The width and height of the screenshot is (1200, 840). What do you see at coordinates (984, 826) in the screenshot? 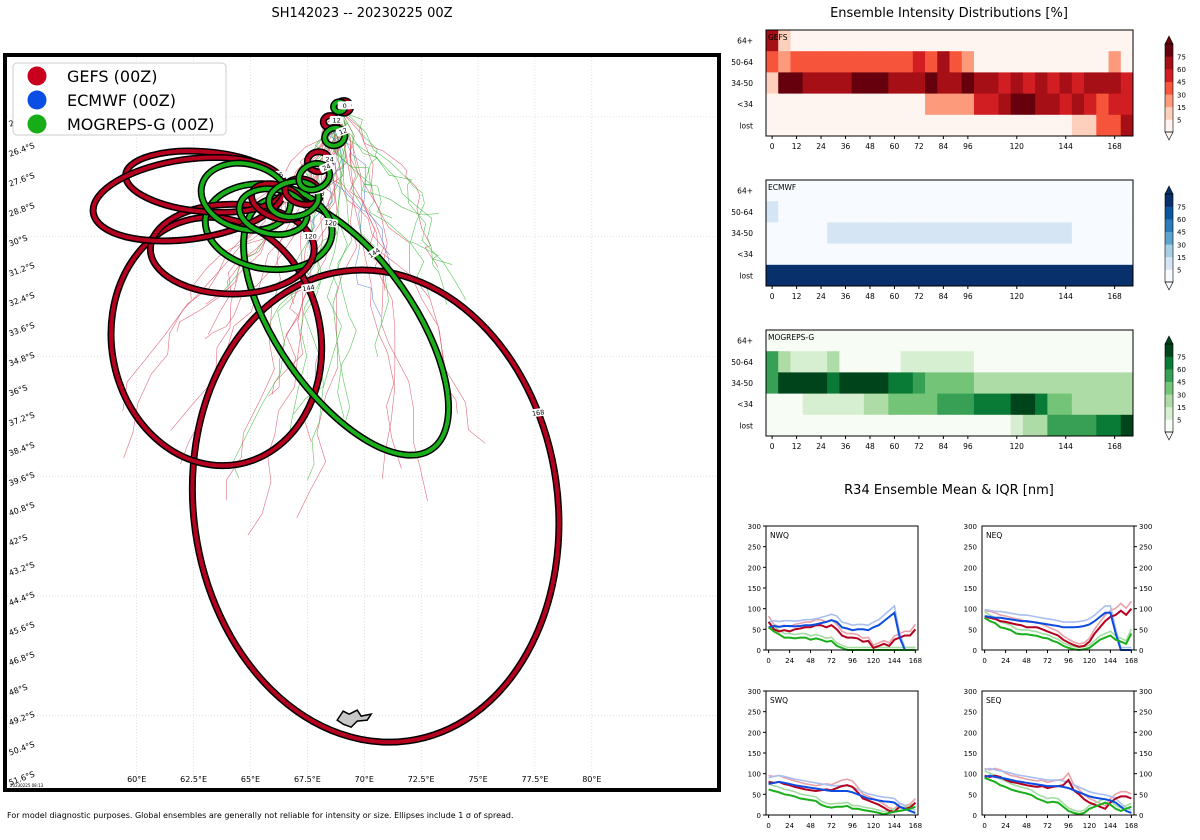
I see `r34-x-label: 0` at bounding box center [984, 826].